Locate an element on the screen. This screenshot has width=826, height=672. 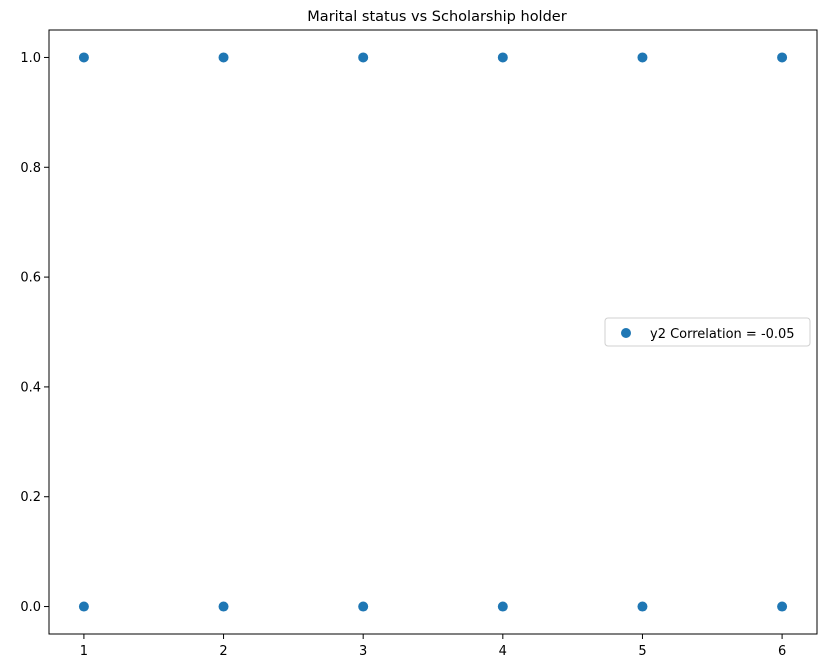
x-tick-label: 5 is located at coordinates (642, 651).